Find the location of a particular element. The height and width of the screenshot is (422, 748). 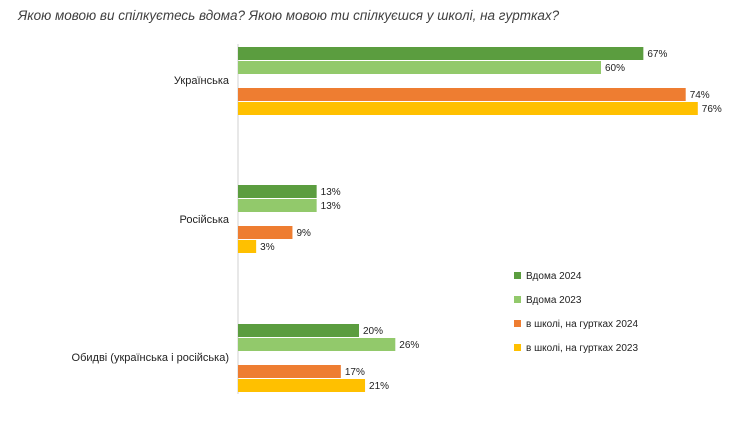

legend-entry: Вдома 2024 is located at coordinates (554, 276).